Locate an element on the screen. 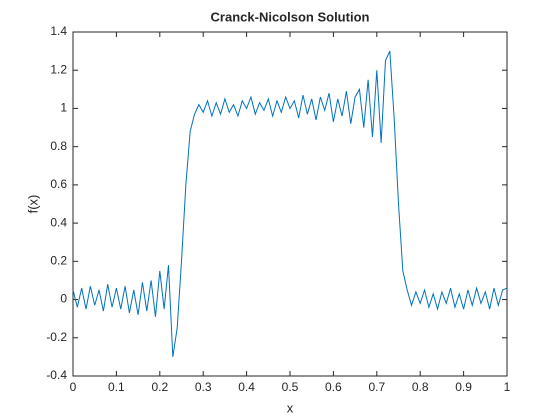  x-tick-label: 0.5 is located at coordinates (290, 387).